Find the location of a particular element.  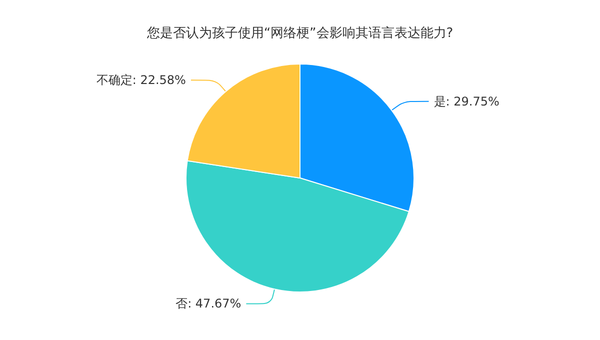

slice-label: 不确定: 22.58% is located at coordinates (141, 80).